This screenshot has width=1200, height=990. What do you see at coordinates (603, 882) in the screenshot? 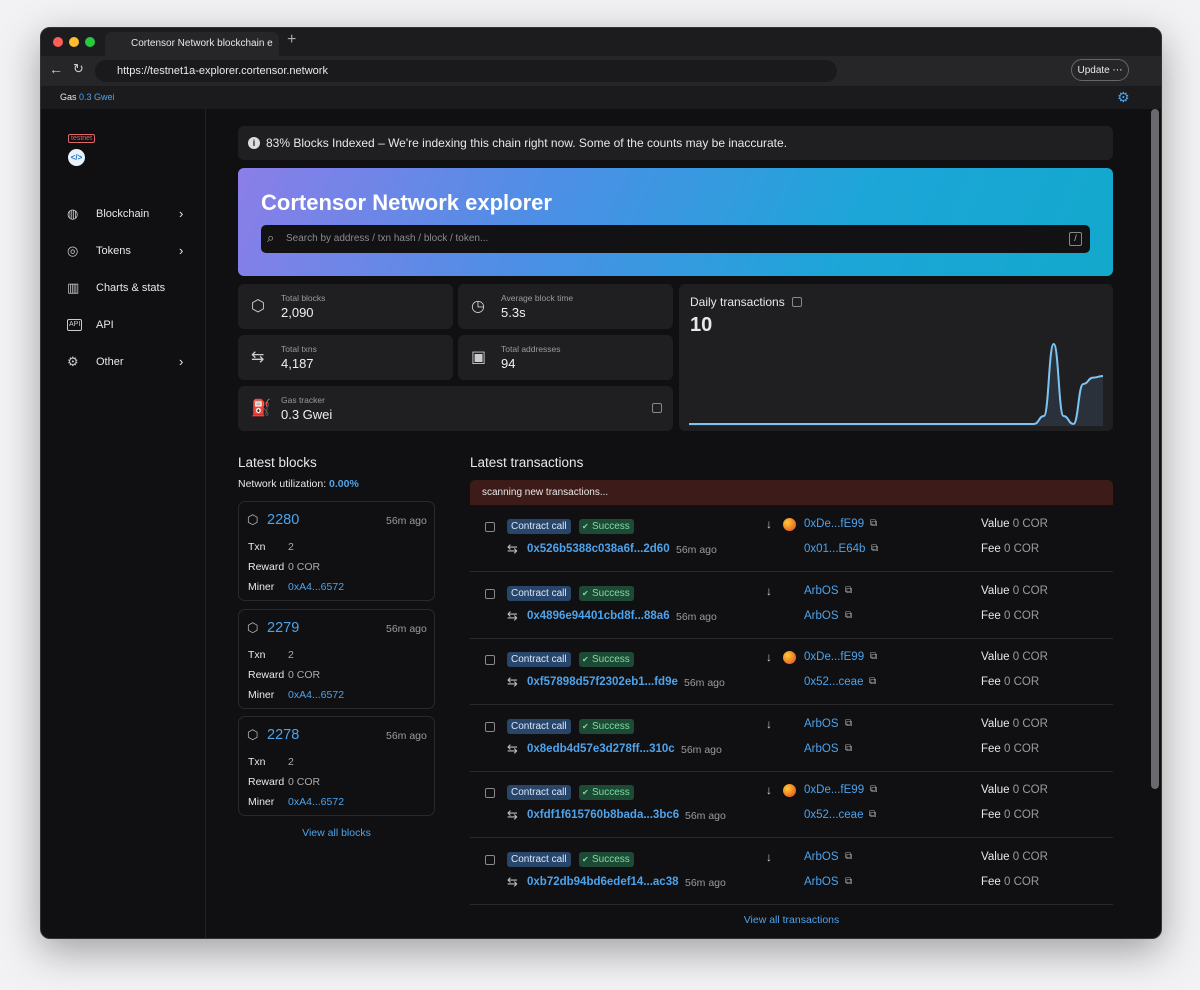
I see `tx-hash: 0xb72db94bd6edef14...ac38` at bounding box center [603, 882].